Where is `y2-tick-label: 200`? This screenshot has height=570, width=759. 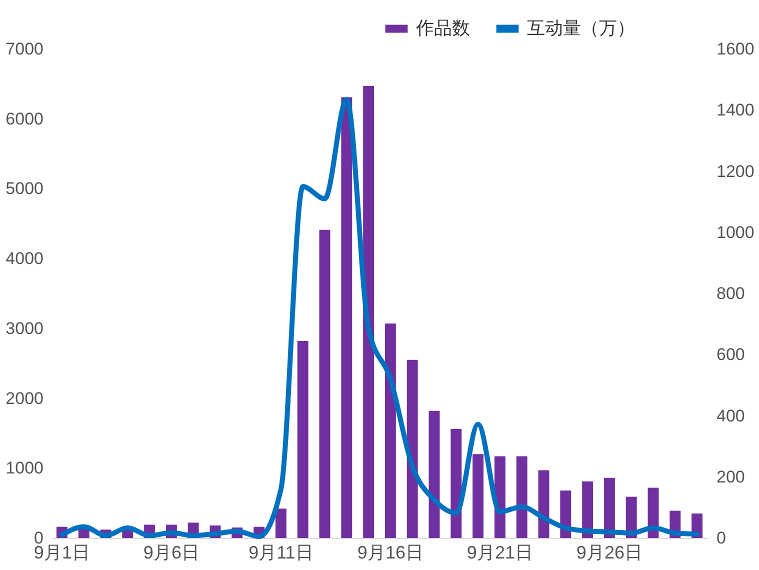
y2-tick-label: 200 is located at coordinates (730, 476).